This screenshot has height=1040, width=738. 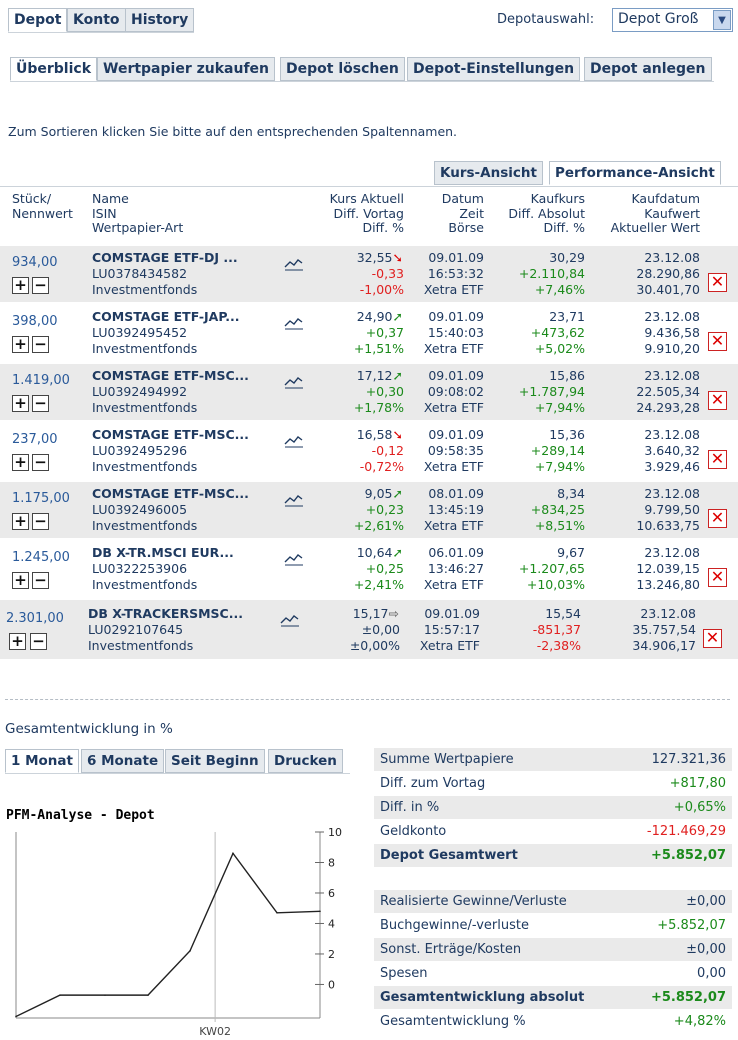 I want to click on chevron-down-icon: ▼, so click(x=722, y=20).